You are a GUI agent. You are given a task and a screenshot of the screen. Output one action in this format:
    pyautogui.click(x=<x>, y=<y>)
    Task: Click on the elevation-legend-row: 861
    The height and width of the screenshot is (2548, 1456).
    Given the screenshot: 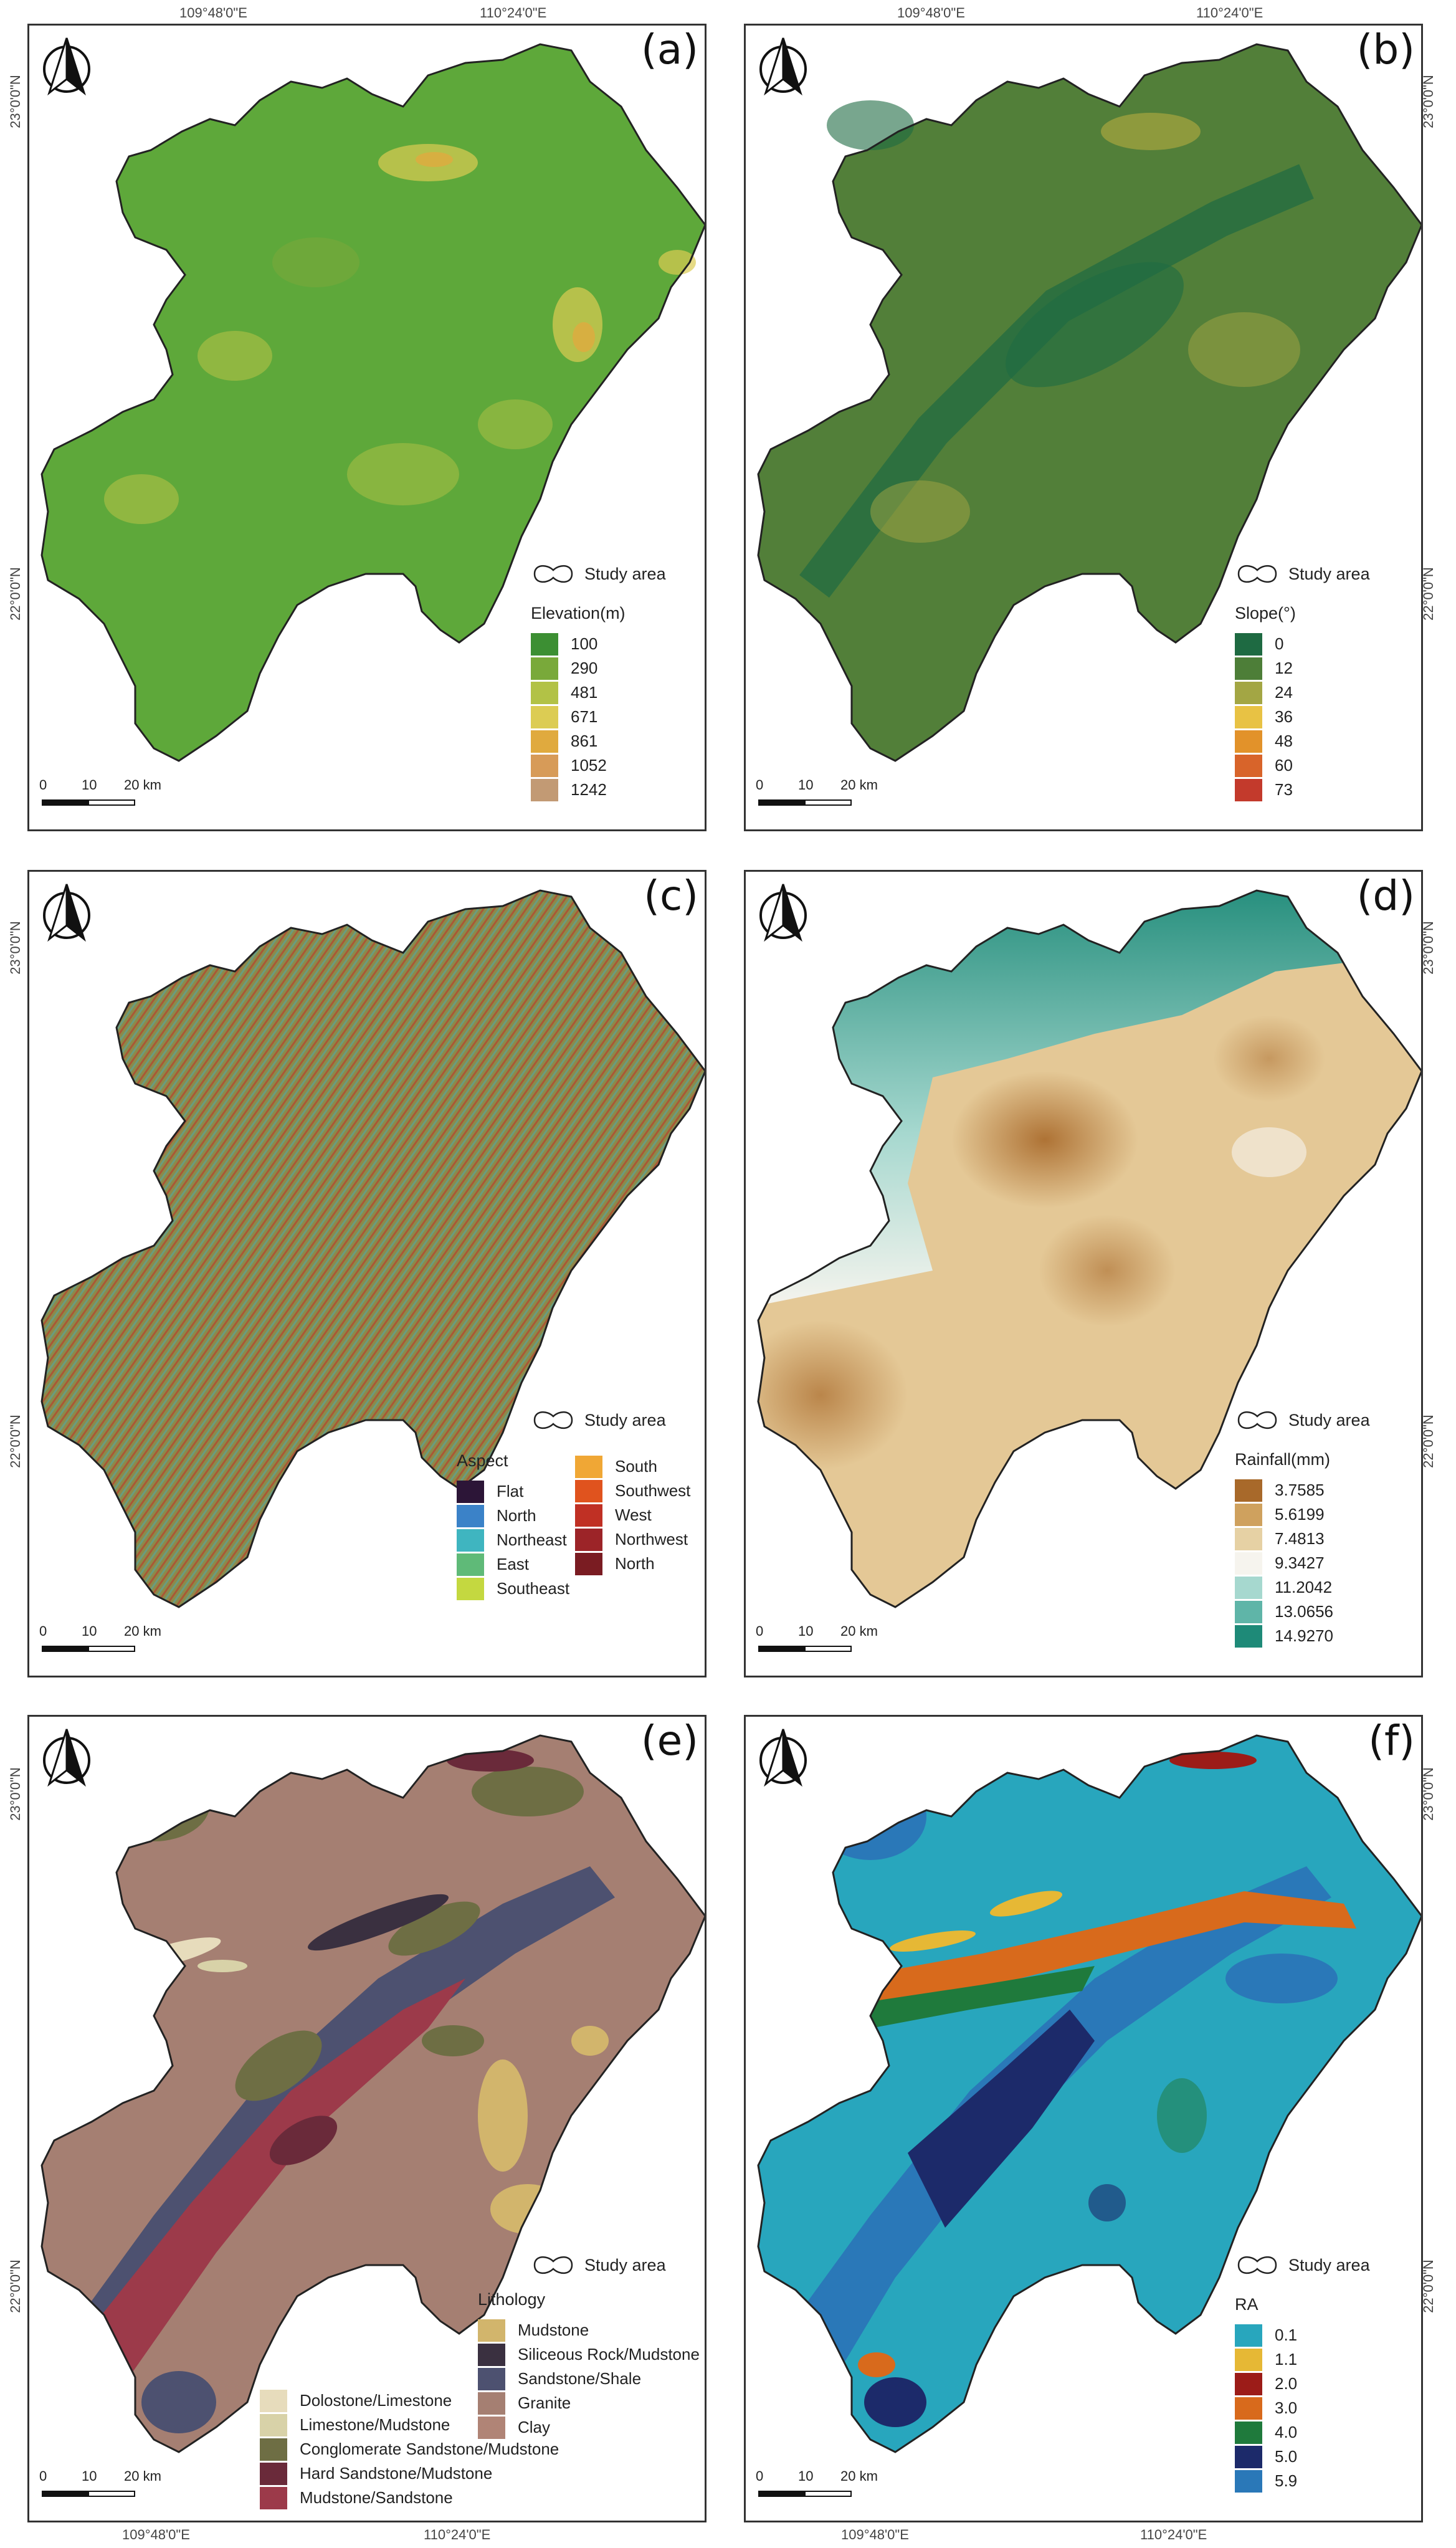 What is the action you would take?
    pyautogui.click(x=579, y=741)
    